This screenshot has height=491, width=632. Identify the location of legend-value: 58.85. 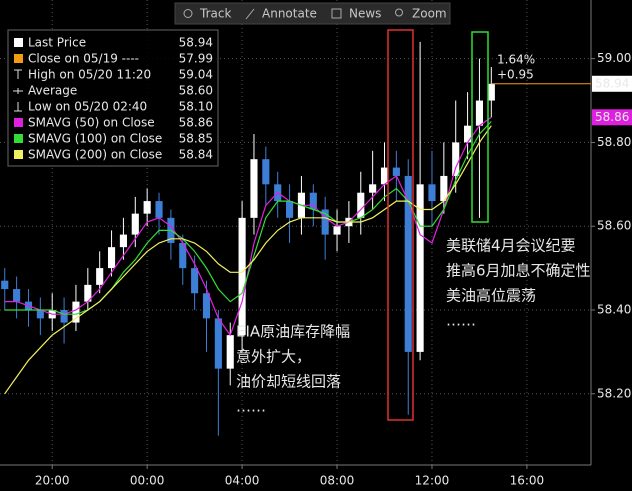
(196, 139).